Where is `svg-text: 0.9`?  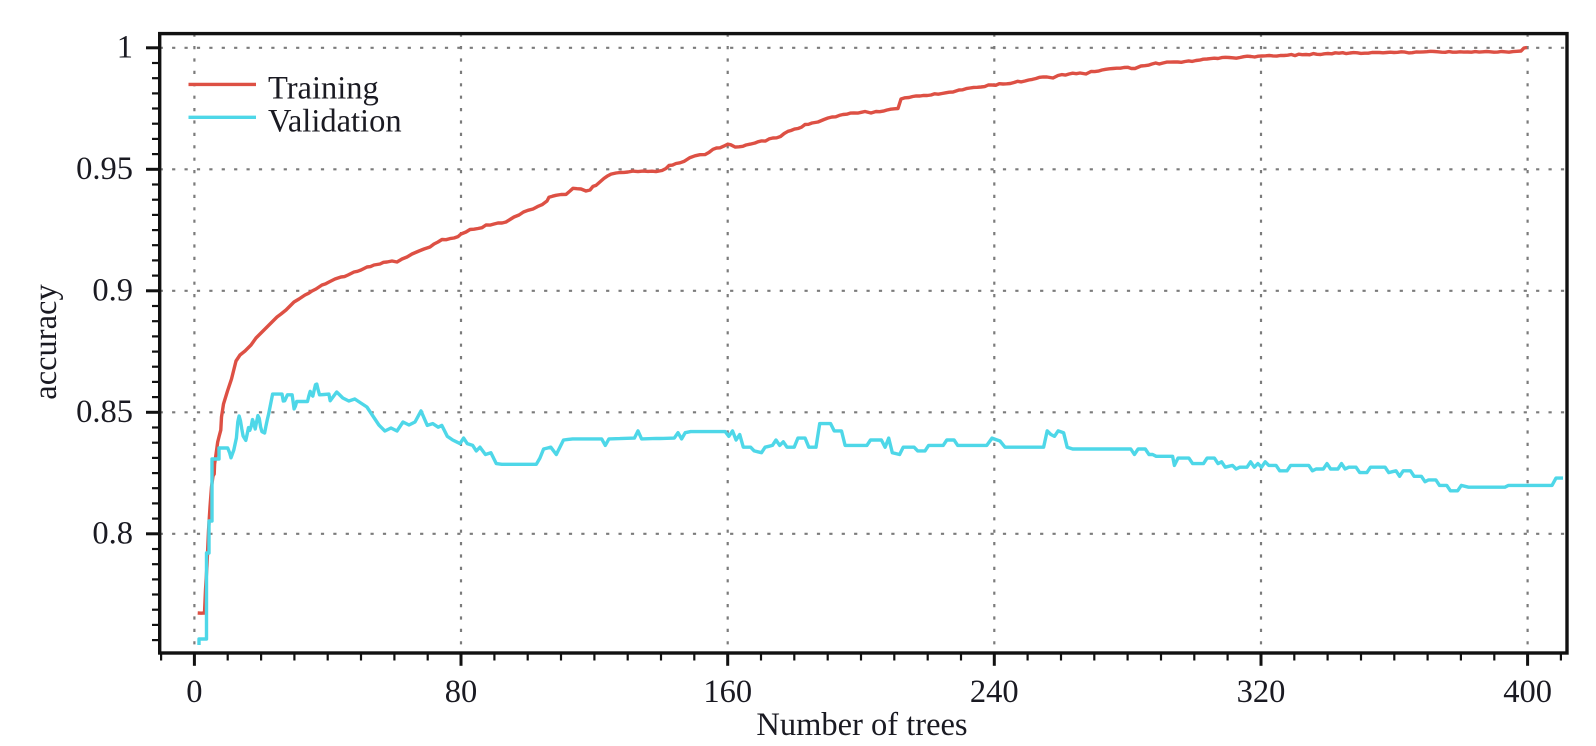 svg-text: 0.9 is located at coordinates (112, 290).